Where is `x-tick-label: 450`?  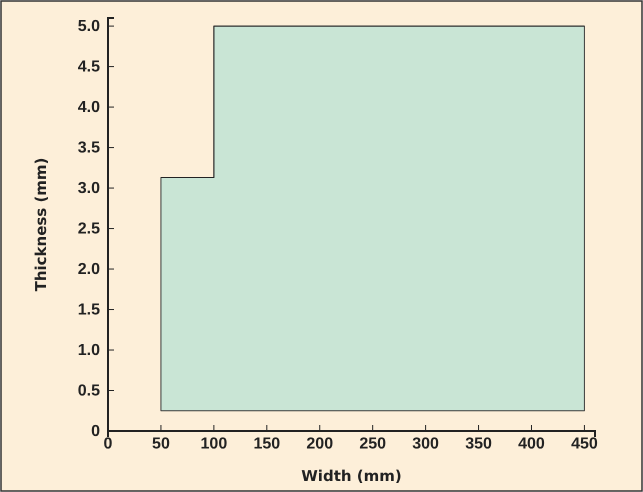
x-tick-label: 450 is located at coordinates (584, 443).